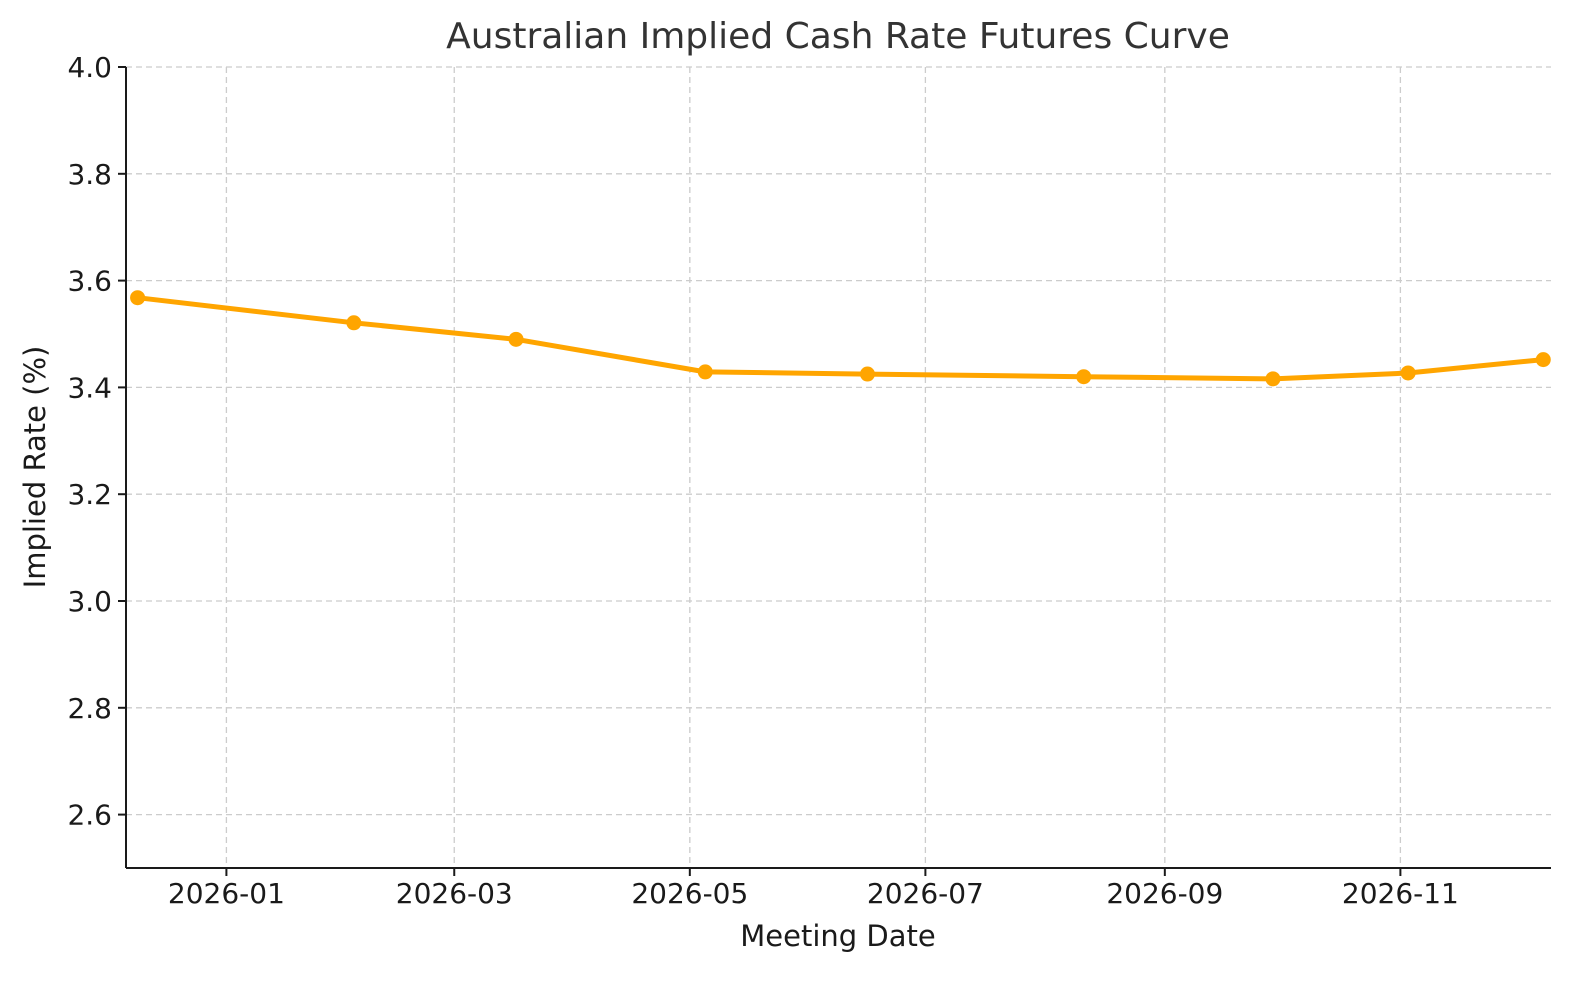 The image size is (1579, 984). I want to click on x-tick-label: 2026-03, so click(454, 893).